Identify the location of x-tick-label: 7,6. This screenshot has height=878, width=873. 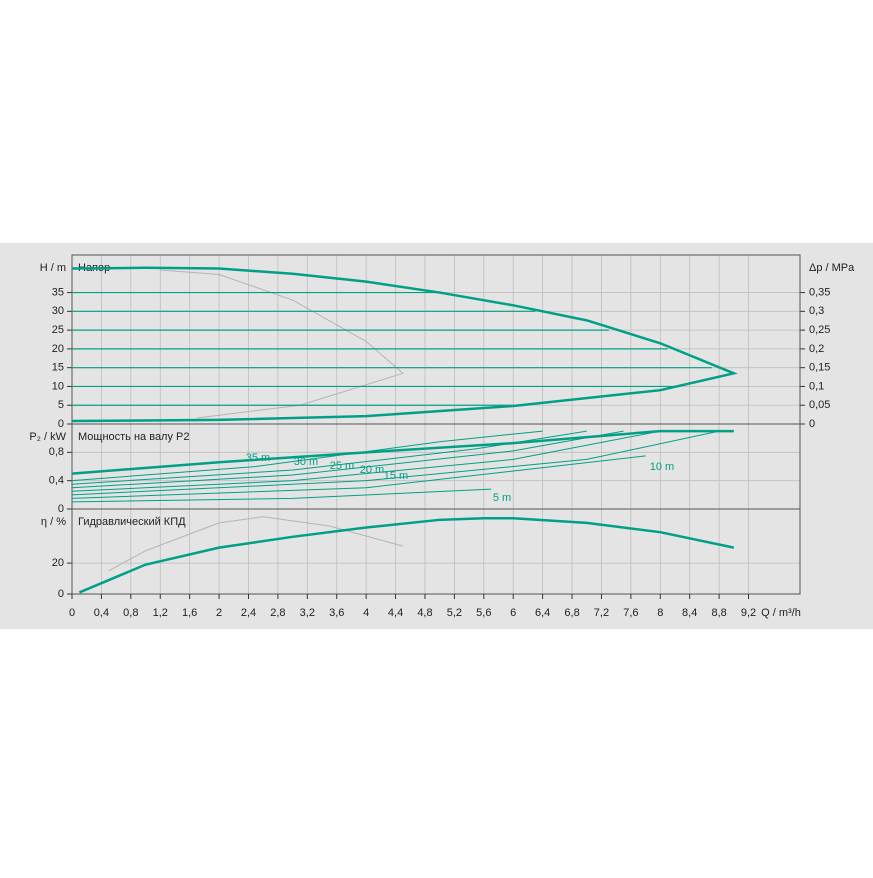
(630, 613).